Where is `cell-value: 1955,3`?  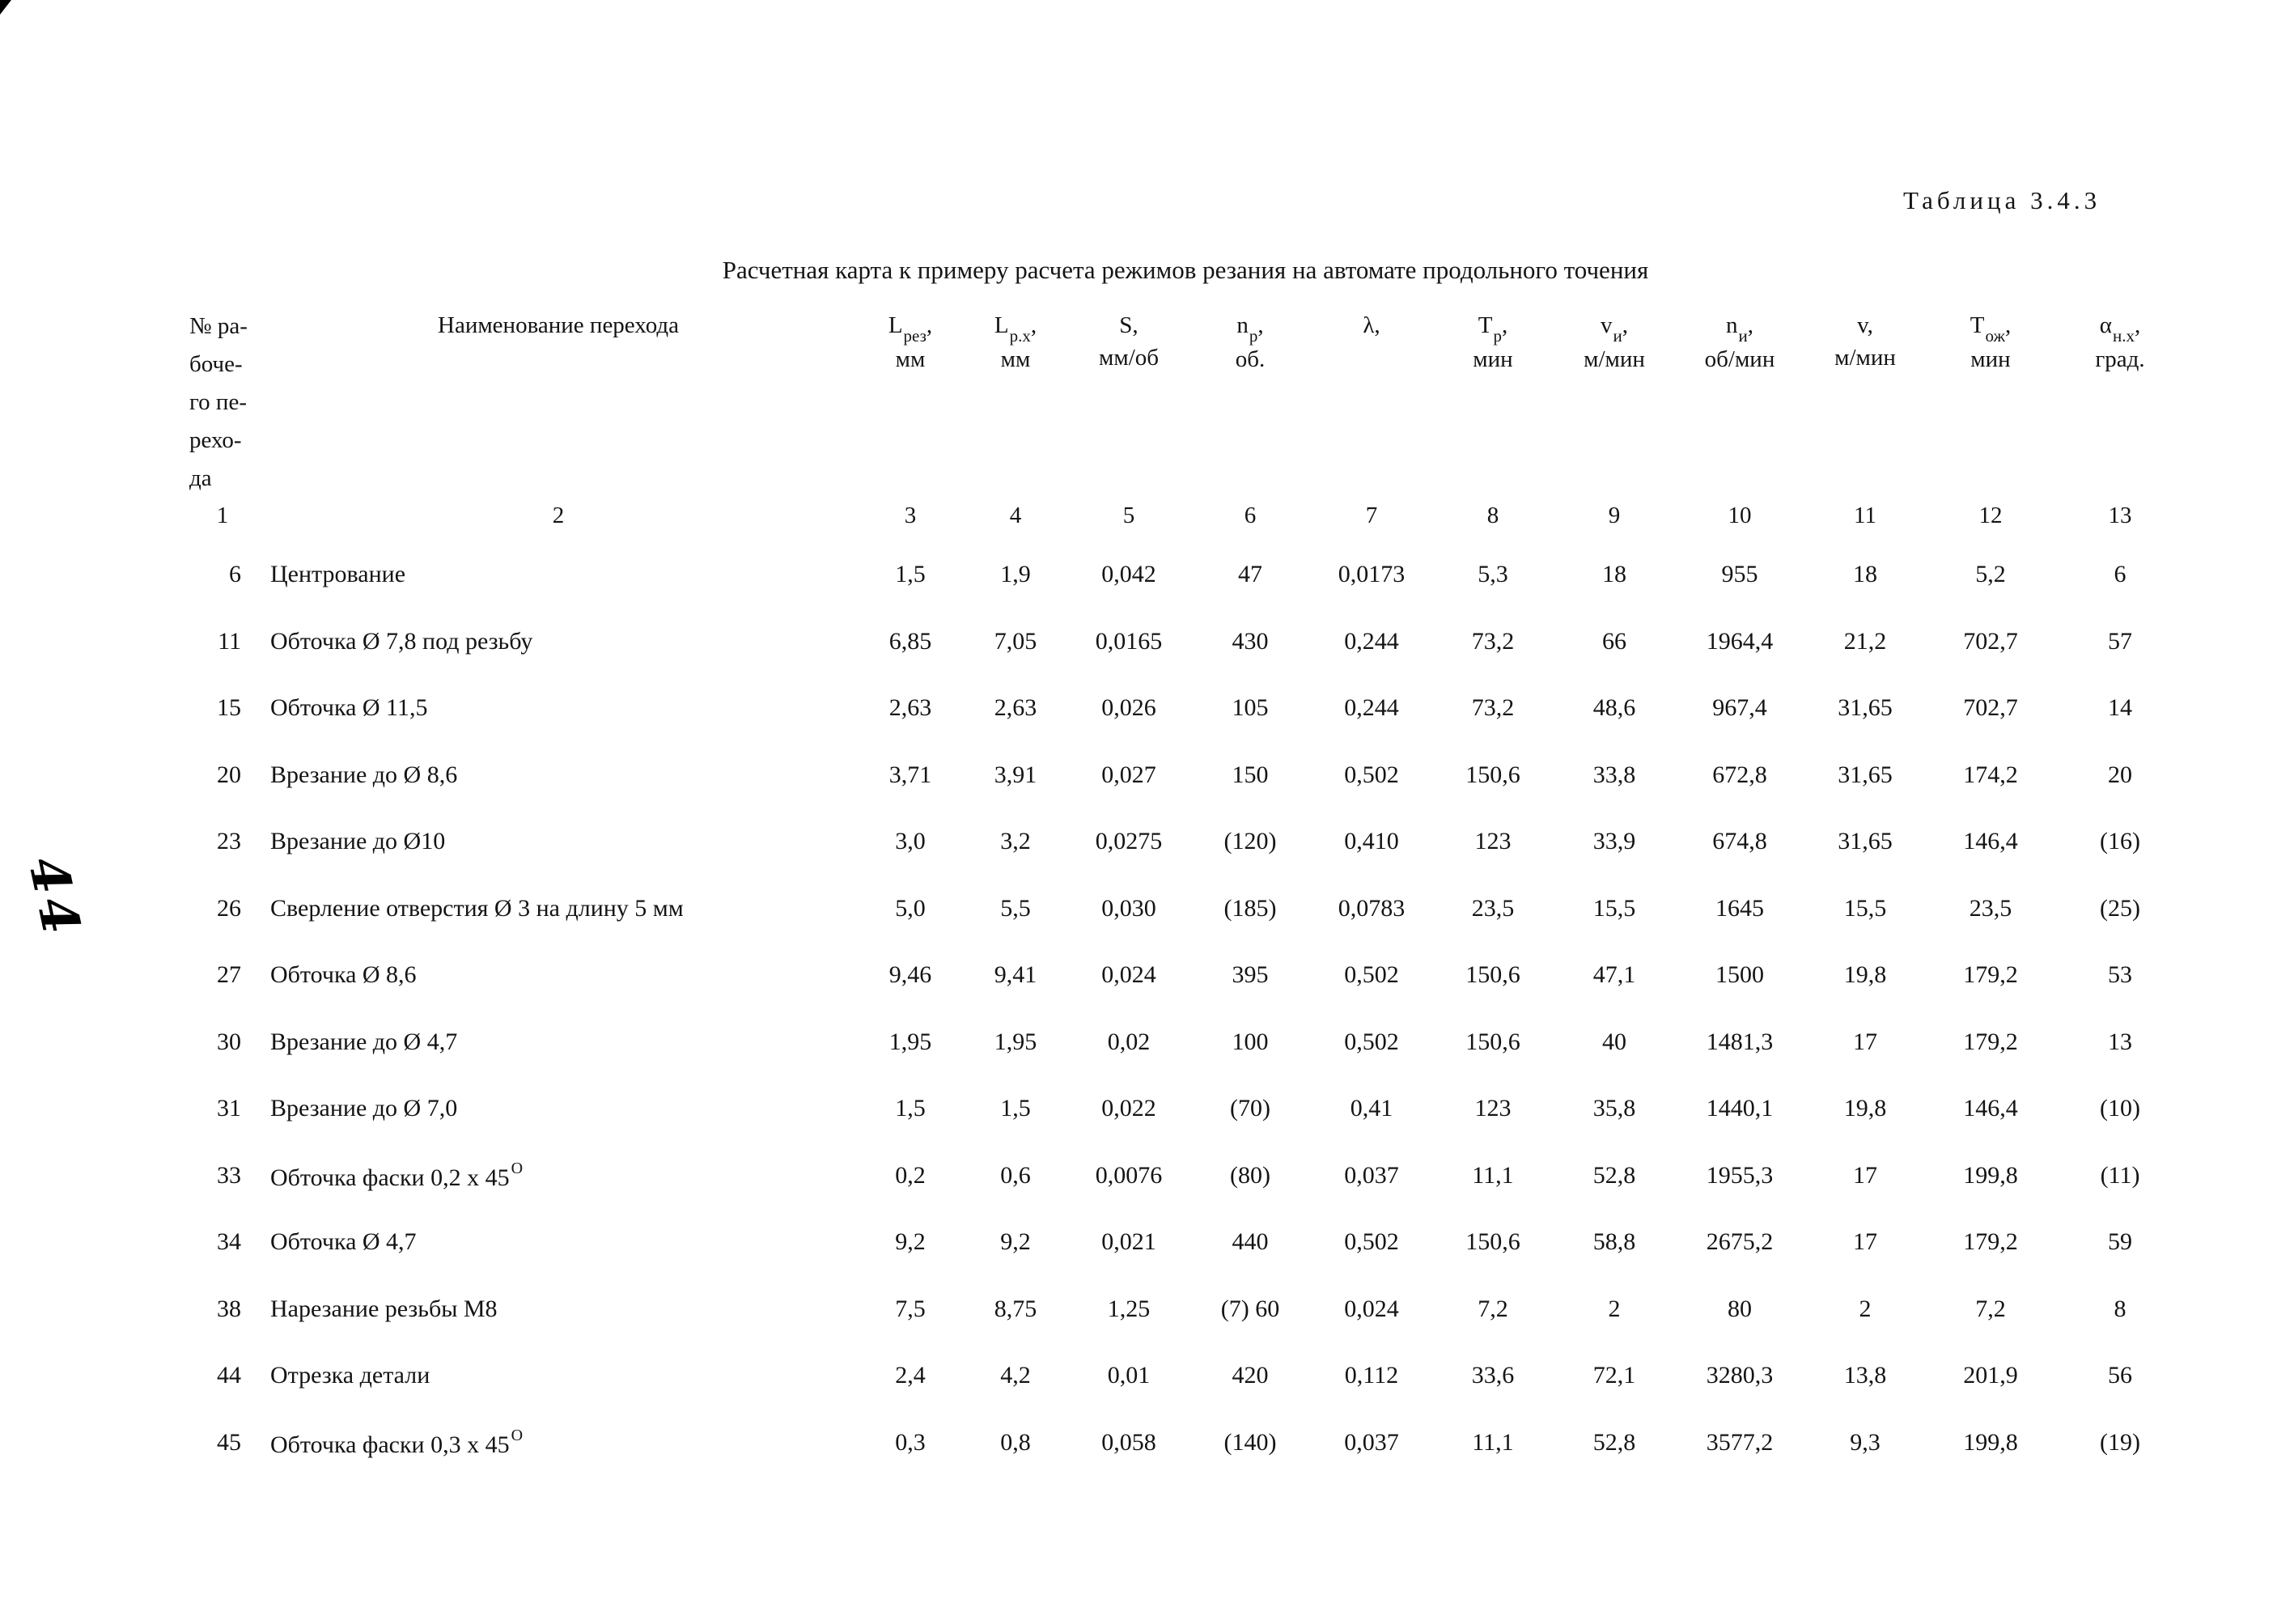 cell-value: 1955,3 is located at coordinates (1740, 1175).